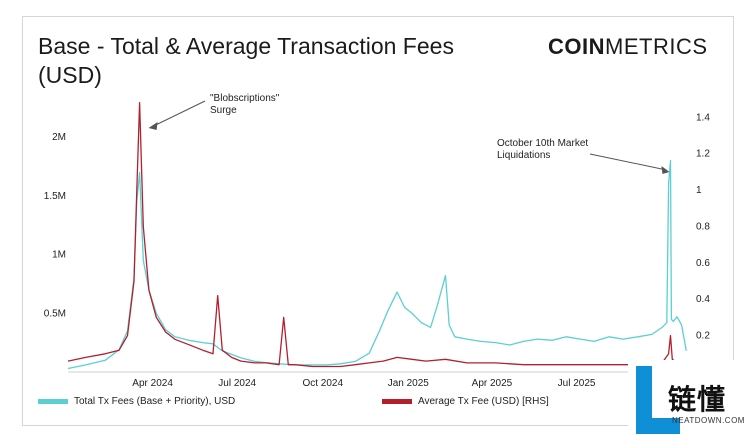 This screenshot has width=750, height=440. What do you see at coordinates (577, 383) in the screenshot?
I see `x-tick-label: Jul 2025` at bounding box center [577, 383].